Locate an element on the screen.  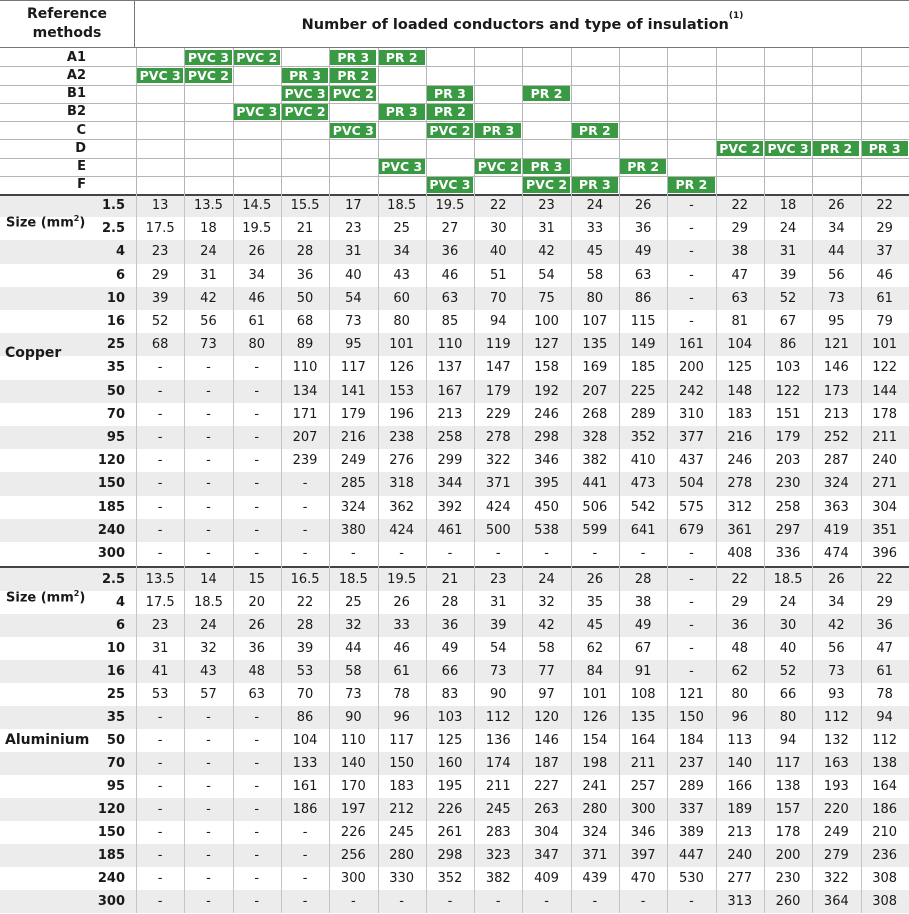
table-cell: 78 is located at coordinates (884, 695).